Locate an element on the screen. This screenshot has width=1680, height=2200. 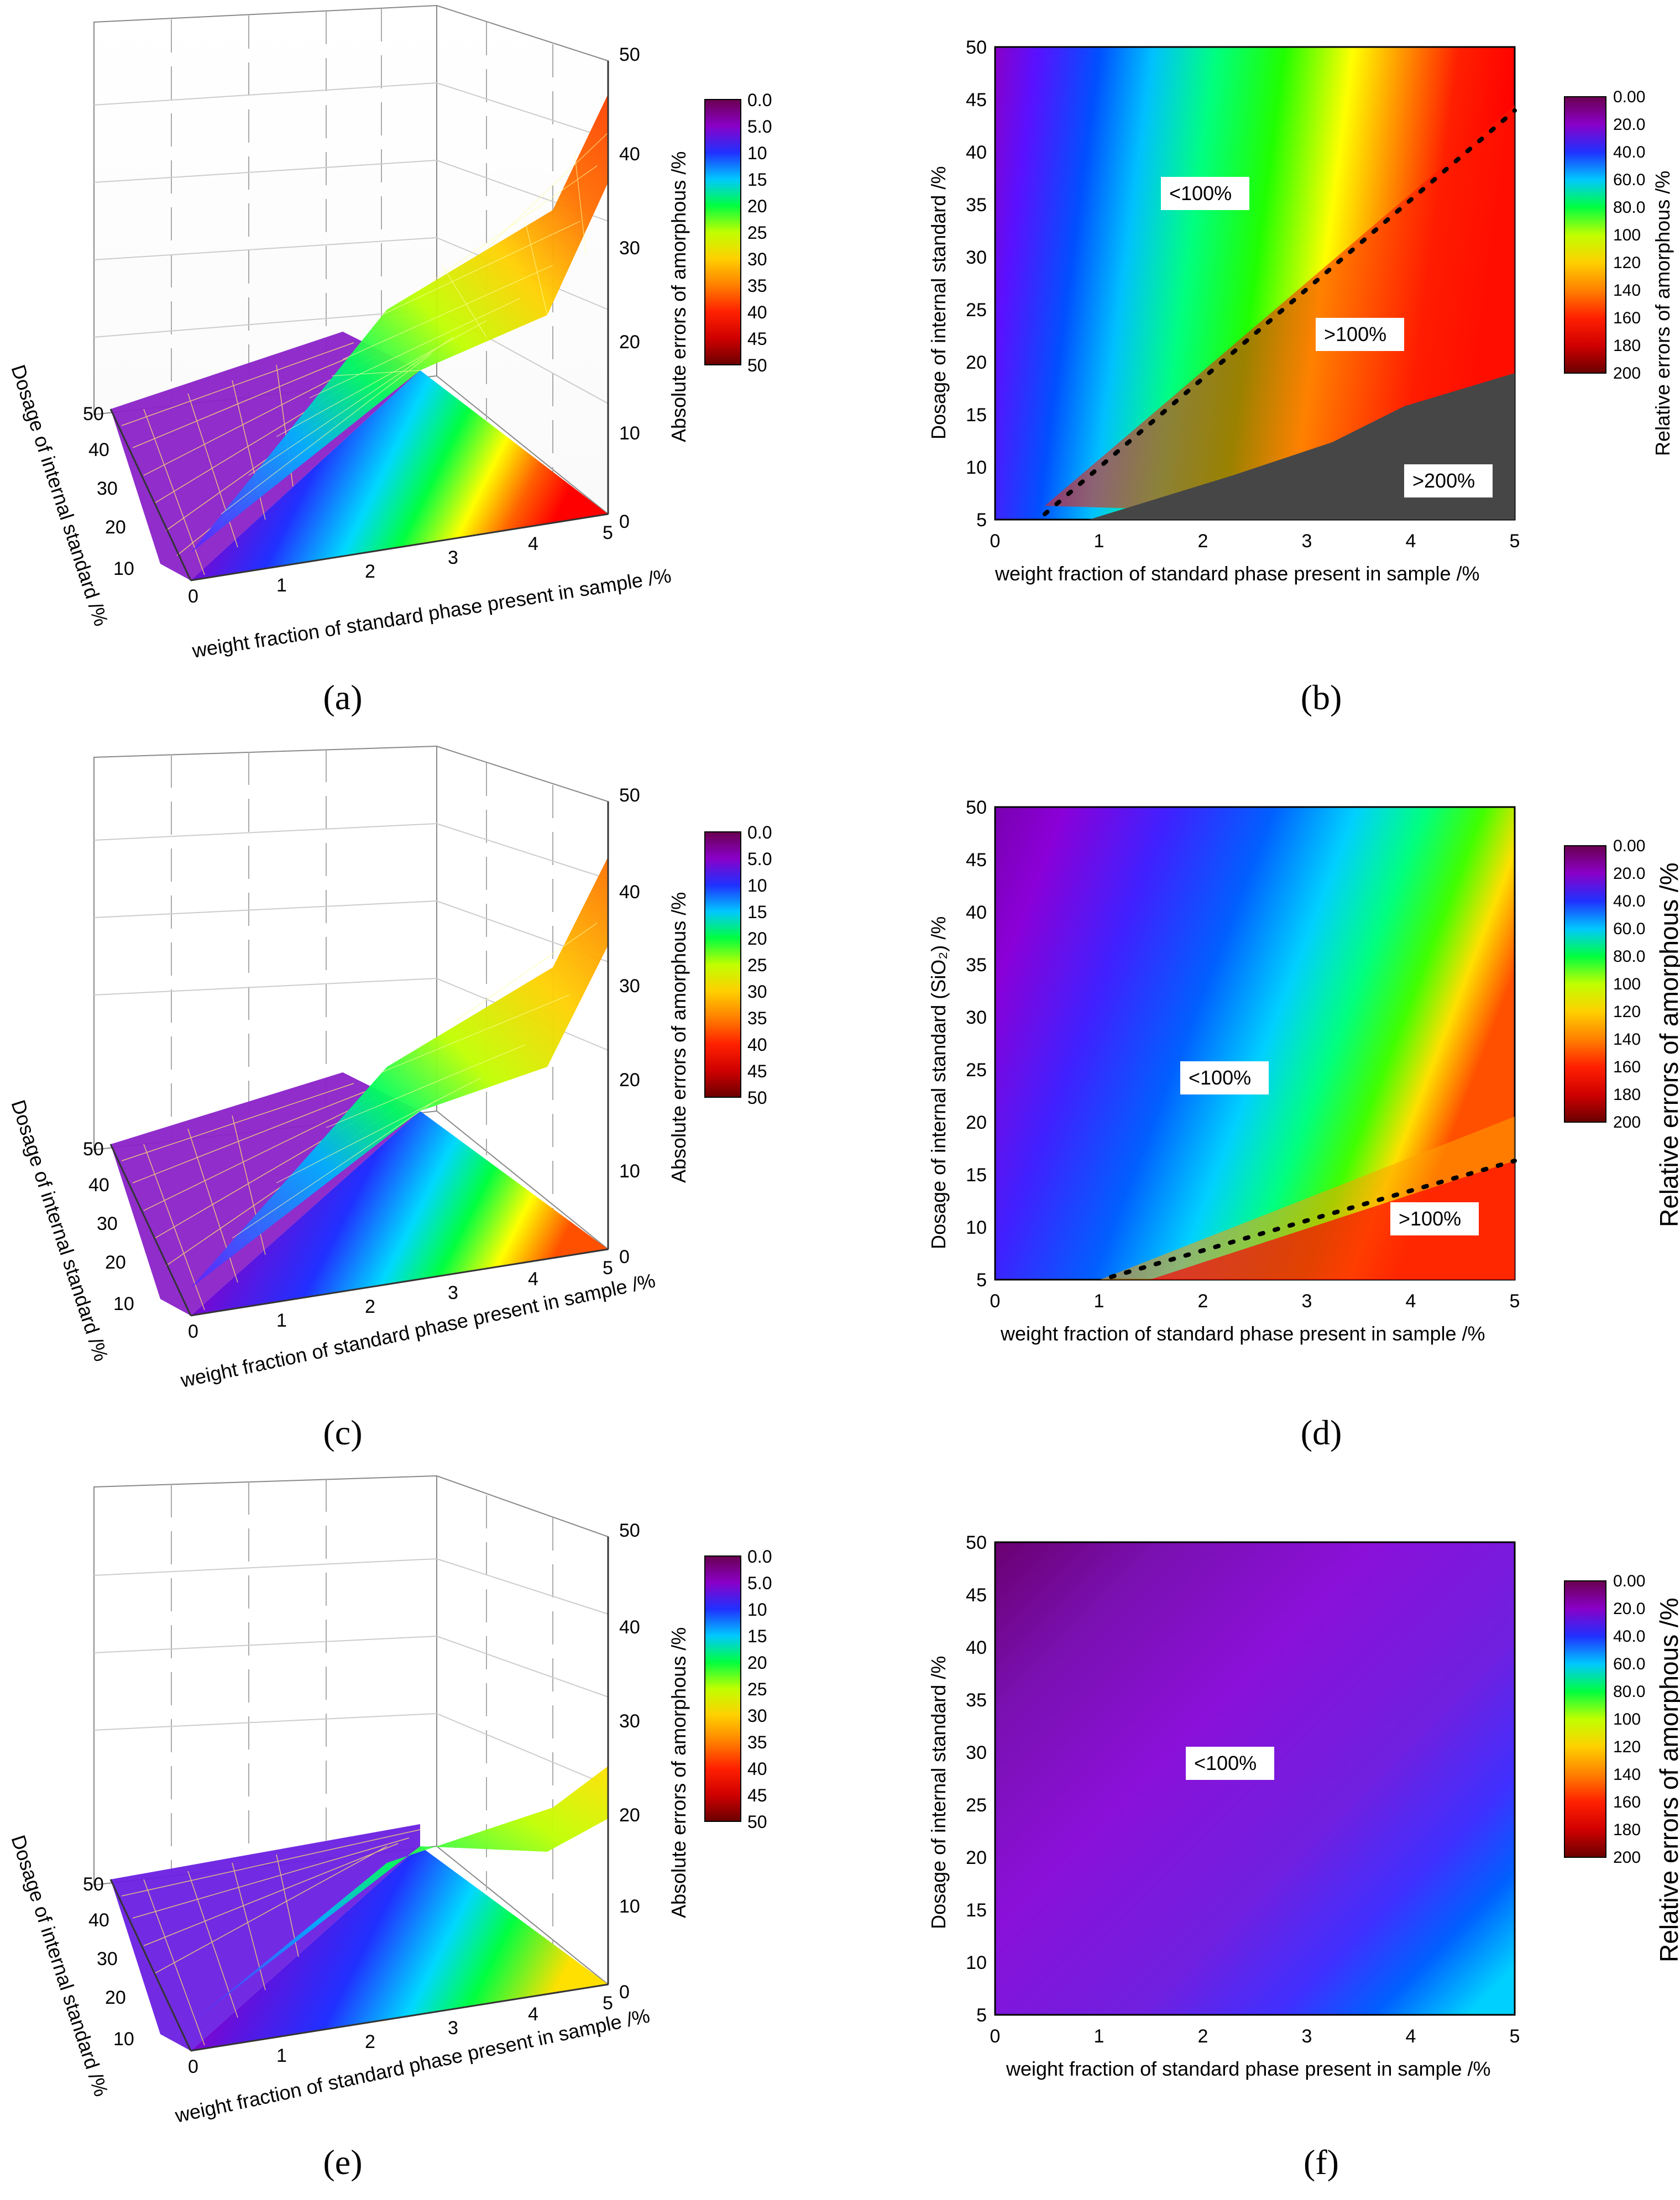
colorbar-tick: 100 is located at coordinates (1627, 984).